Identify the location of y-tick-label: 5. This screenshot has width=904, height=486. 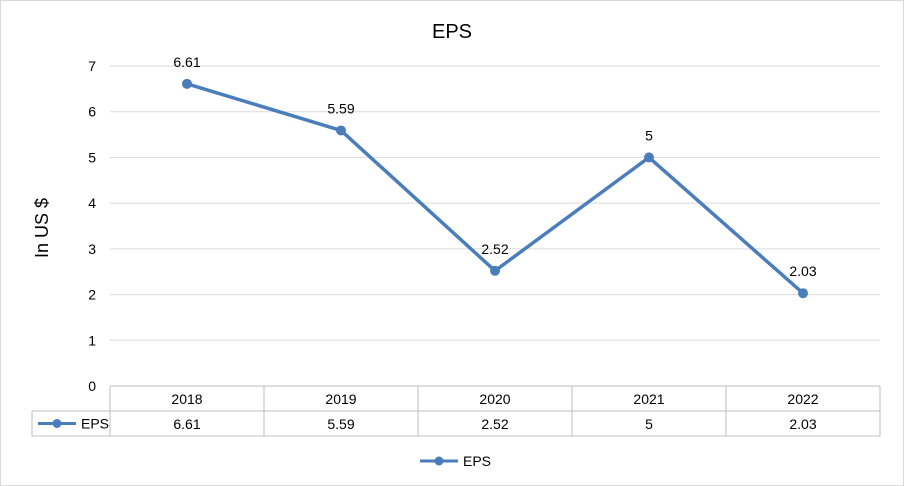
(92, 157).